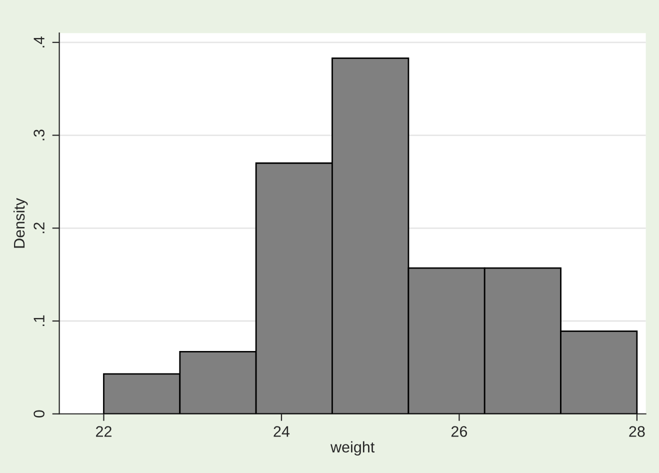  I want to click on x-tick-label: 28, so click(637, 431).